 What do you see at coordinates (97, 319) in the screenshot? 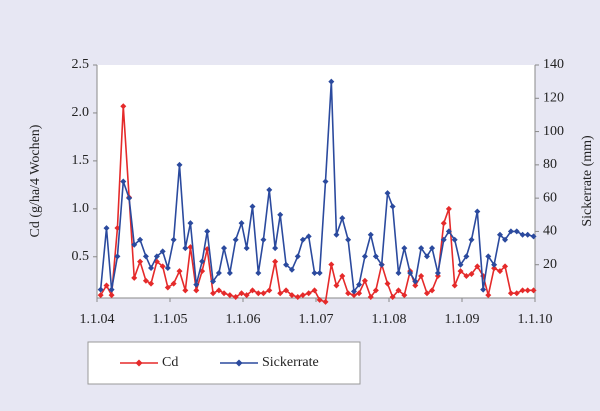
I see `x-tick-label: 1.1.04` at bounding box center [97, 319].